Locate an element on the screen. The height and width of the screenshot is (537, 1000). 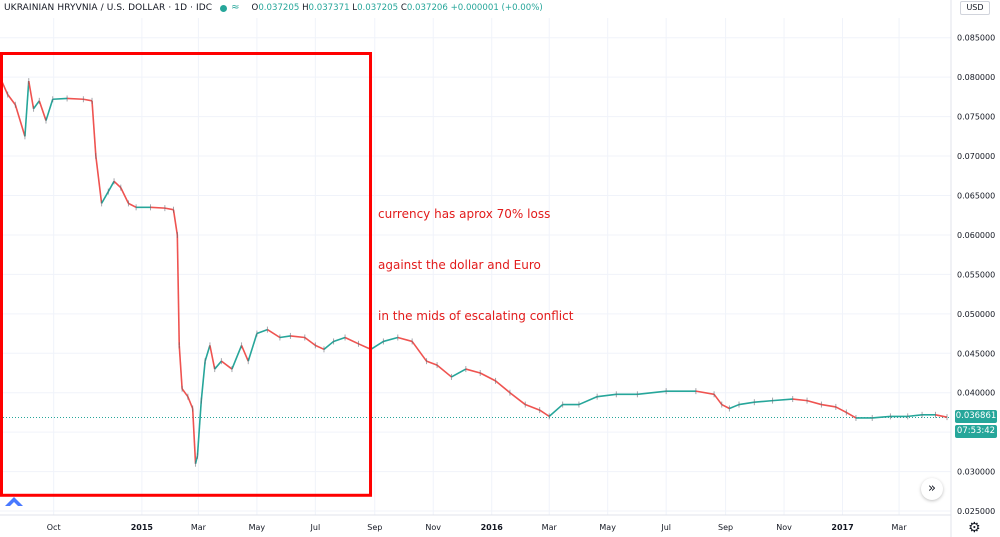
x-tick-label: Oct is located at coordinates (54, 527).